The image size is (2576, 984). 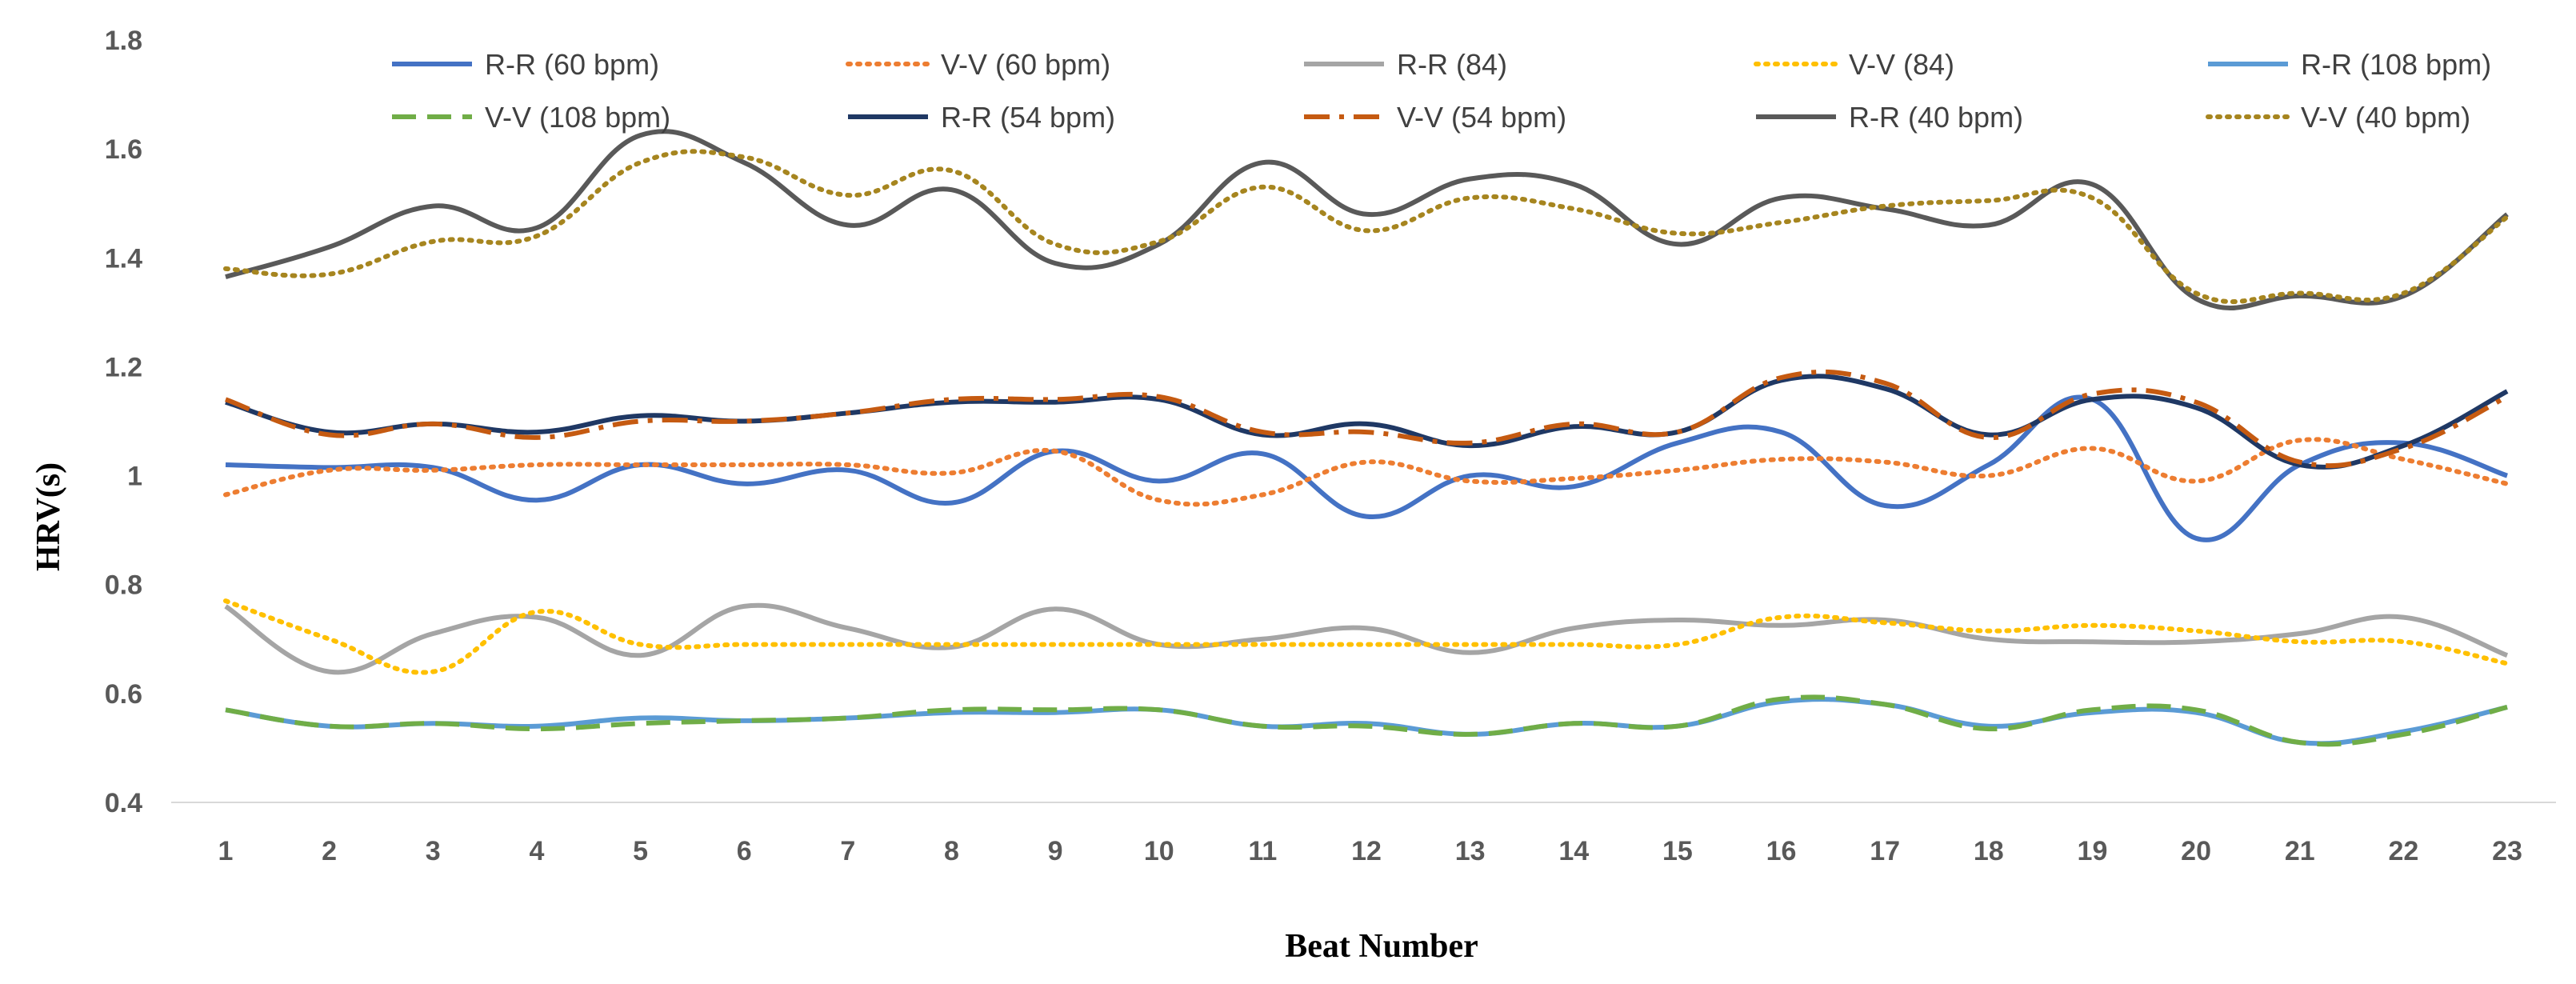 What do you see at coordinates (1573, 851) in the screenshot?
I see `x-tick-label: 14` at bounding box center [1573, 851].